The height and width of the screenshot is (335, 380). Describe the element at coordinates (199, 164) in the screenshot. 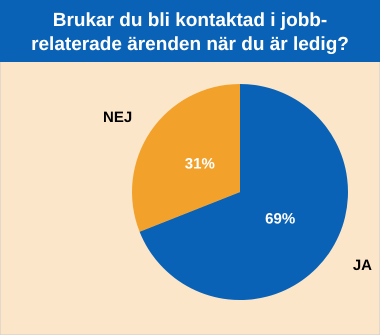

I see `data-label: 31%` at that location.